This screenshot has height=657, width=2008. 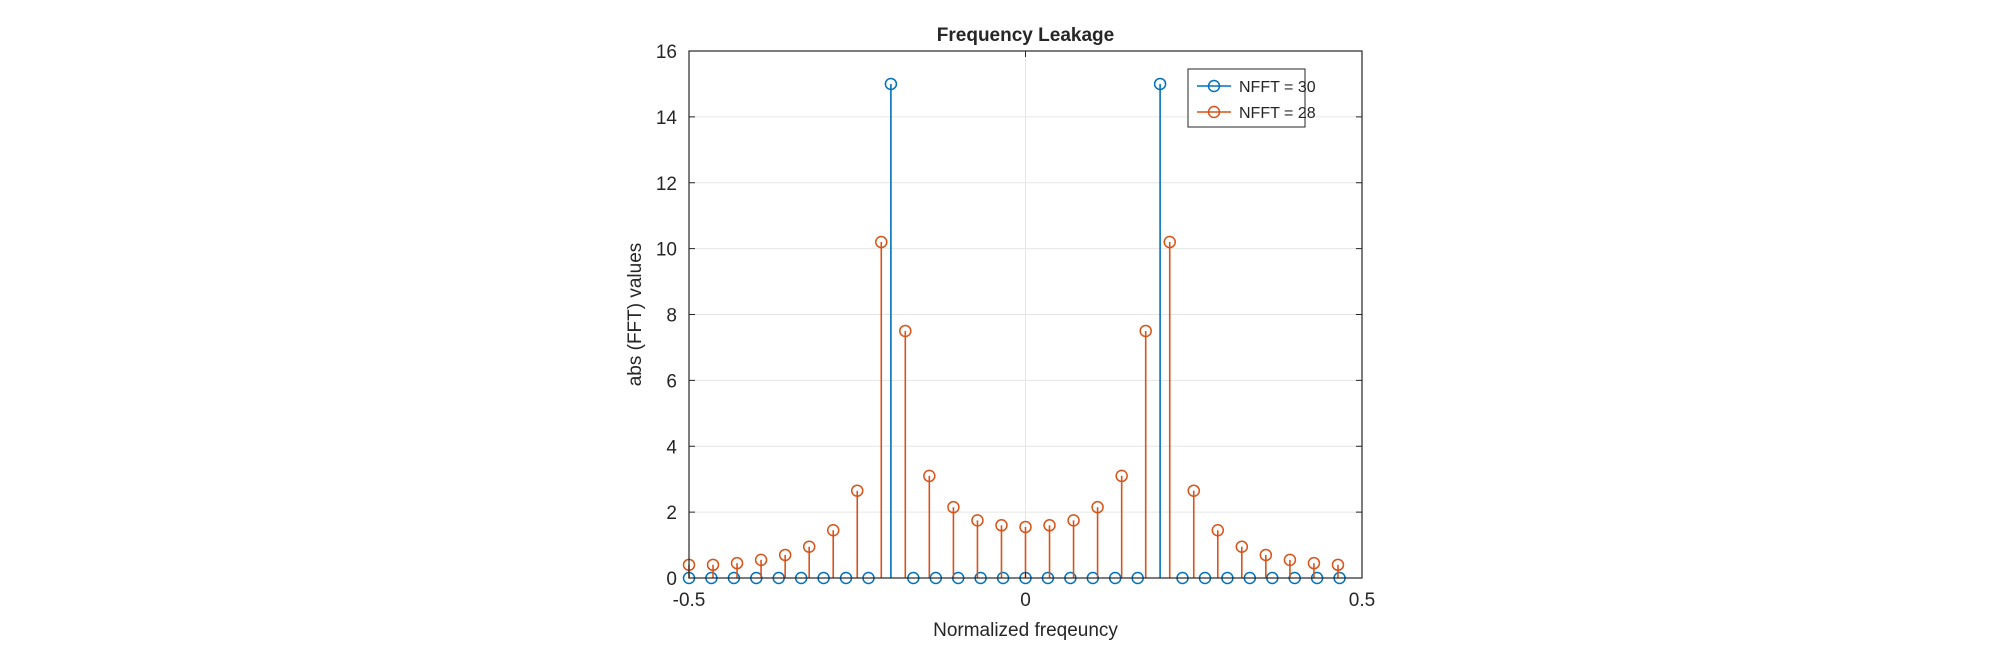 I want to click on chart-title: Frequency Leakage, so click(x=1025, y=35).